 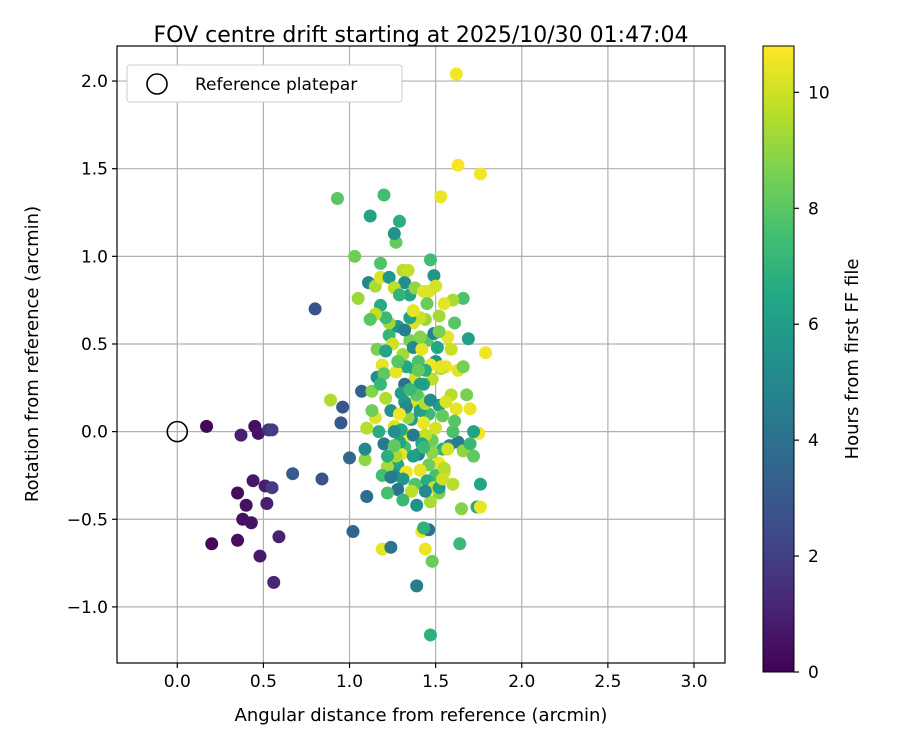 What do you see at coordinates (87, 520) in the screenshot?
I see `y-tick-label: −0.5` at bounding box center [87, 520].